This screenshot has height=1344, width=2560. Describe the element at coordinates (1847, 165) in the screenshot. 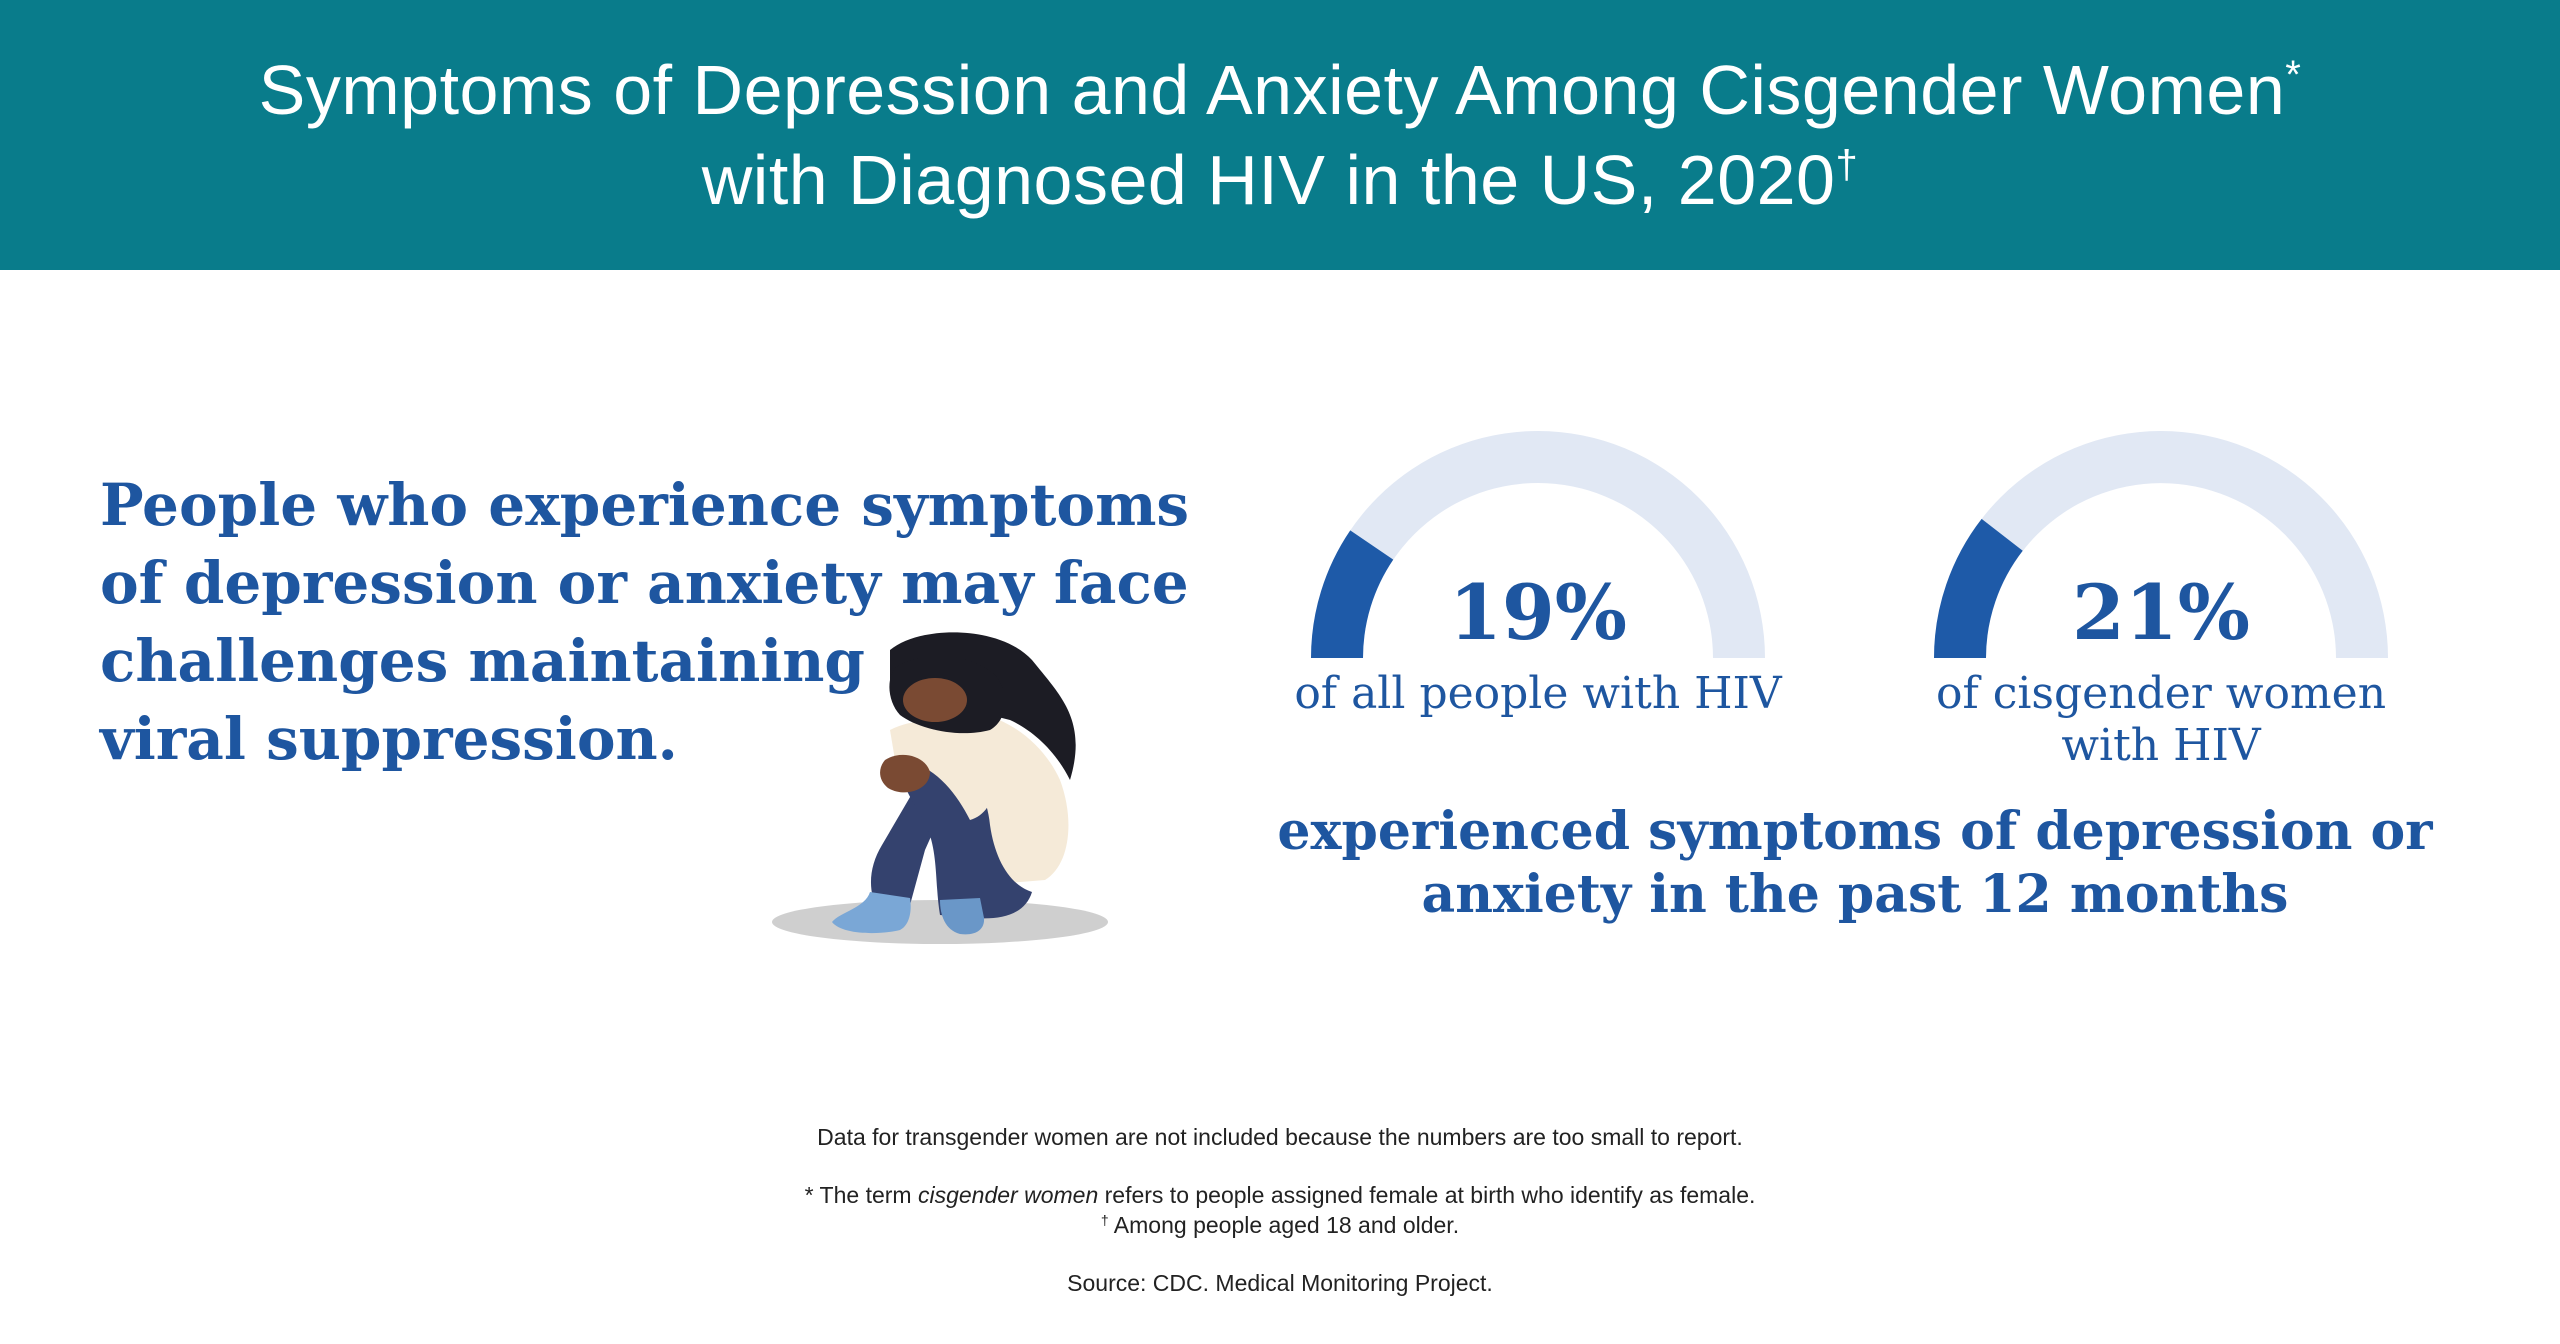

I see `dagger-mark: †` at that location.